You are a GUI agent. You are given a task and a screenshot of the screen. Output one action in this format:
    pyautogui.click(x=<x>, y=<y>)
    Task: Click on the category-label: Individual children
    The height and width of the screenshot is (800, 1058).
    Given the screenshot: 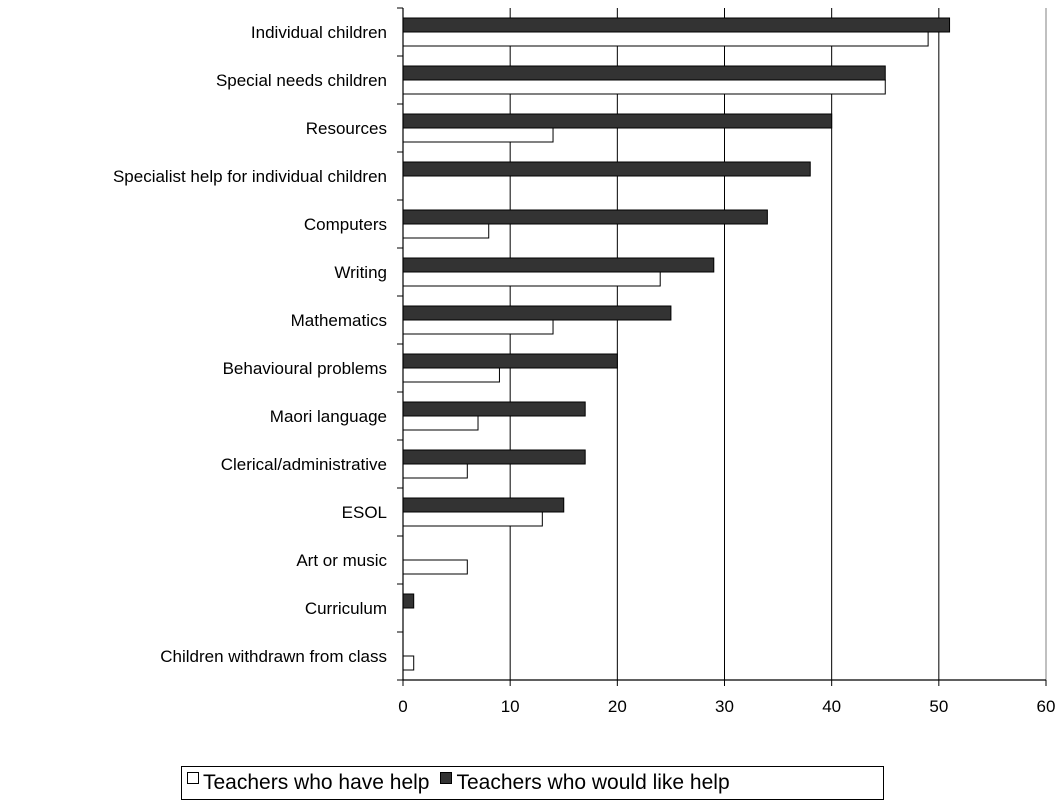 What is the action you would take?
    pyautogui.click(x=319, y=32)
    